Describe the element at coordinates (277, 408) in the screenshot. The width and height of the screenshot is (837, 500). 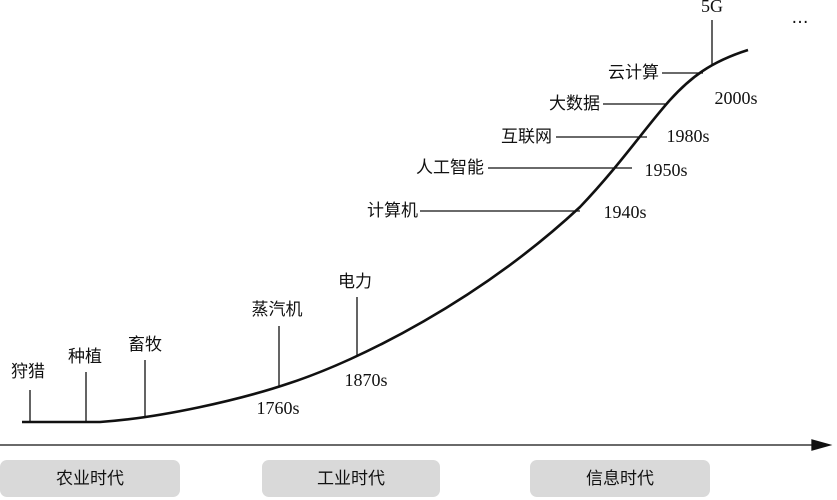
I see `year-label: 1760s` at that location.